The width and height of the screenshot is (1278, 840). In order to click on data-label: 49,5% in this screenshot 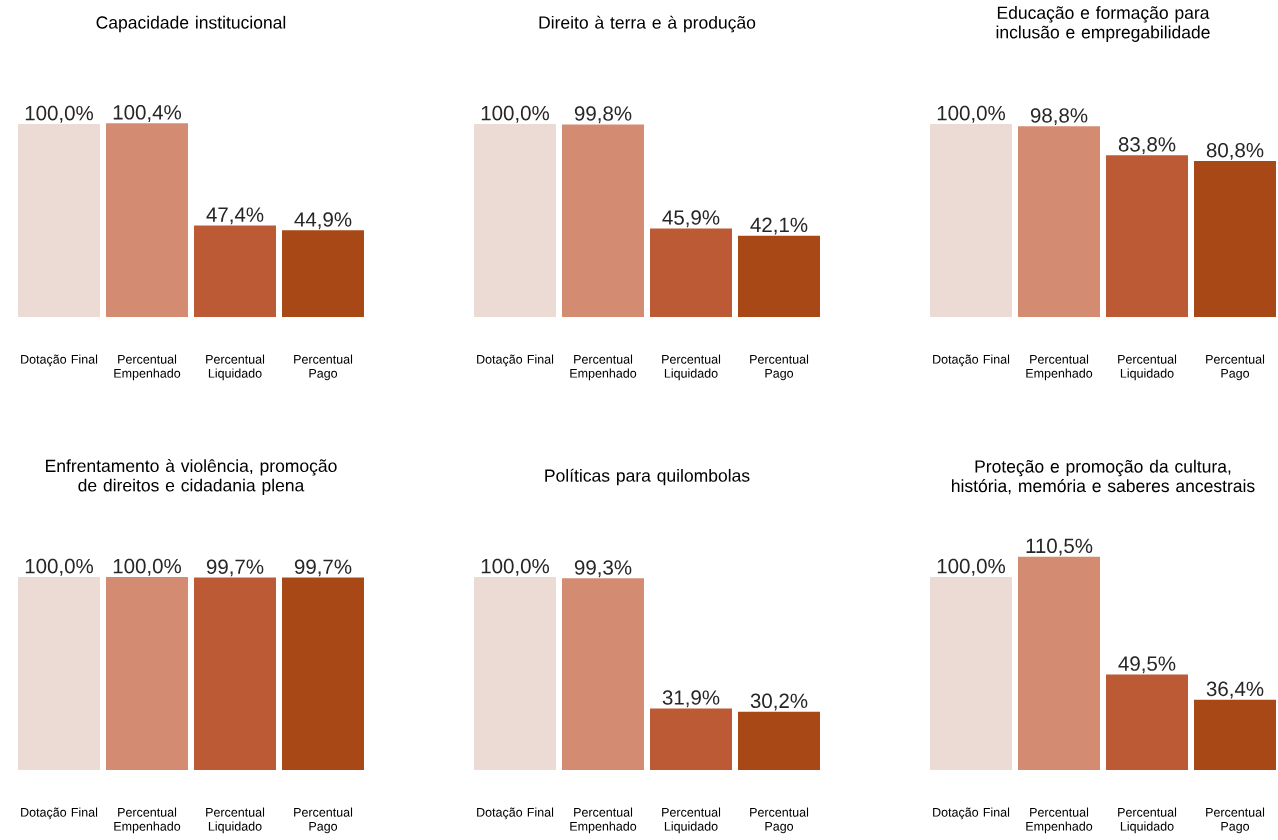, I will do `click(1147, 665)`.